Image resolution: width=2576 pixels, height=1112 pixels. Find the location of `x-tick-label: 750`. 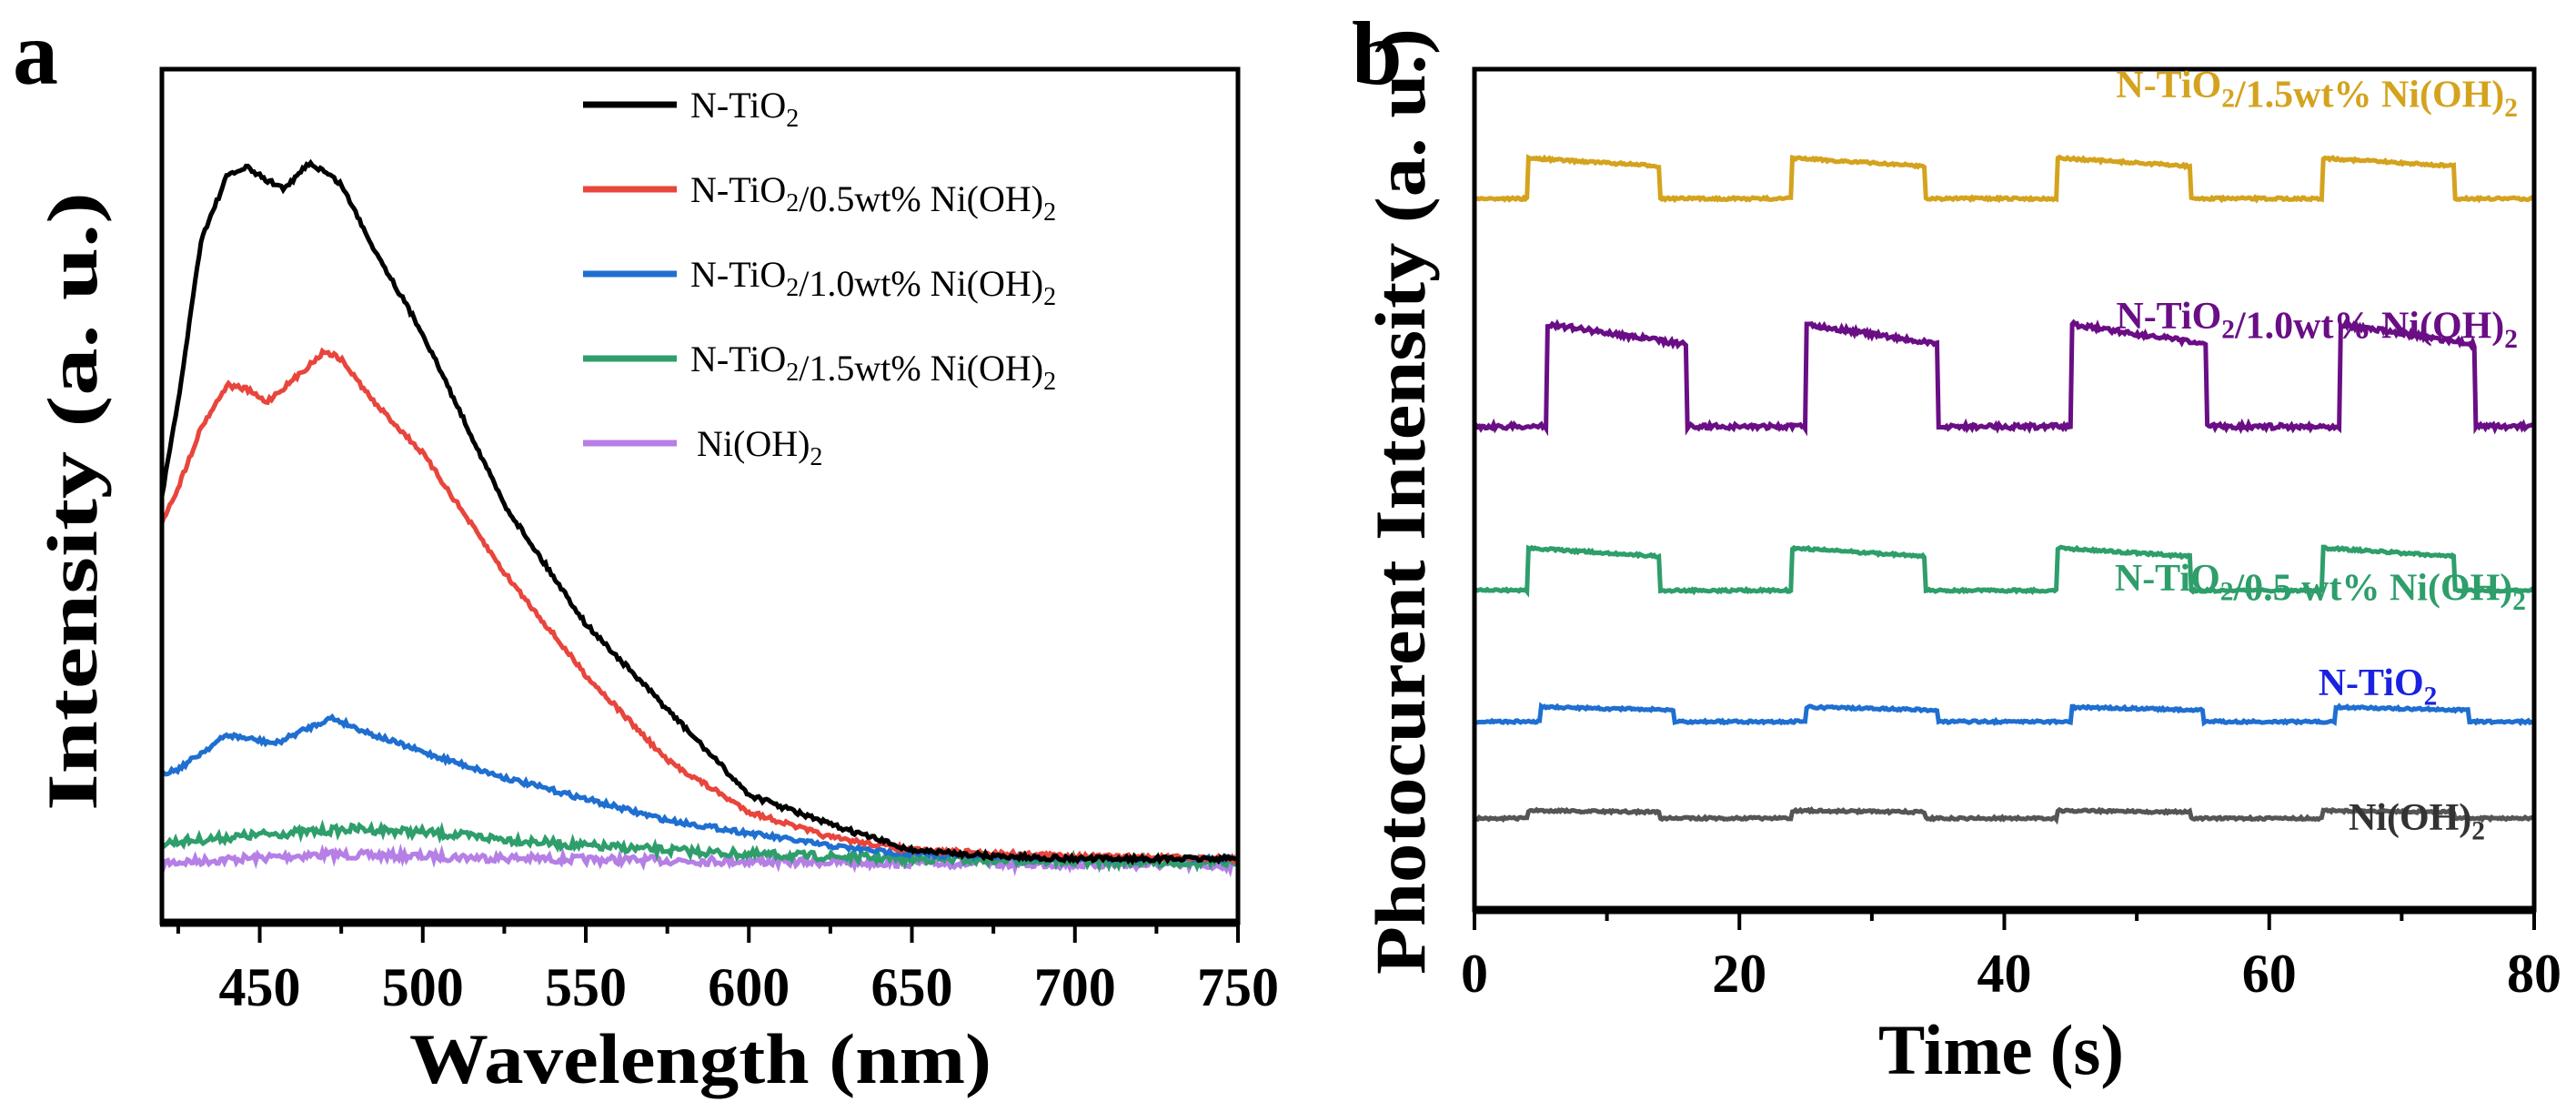

x-tick-label: 750 is located at coordinates (1238, 987).